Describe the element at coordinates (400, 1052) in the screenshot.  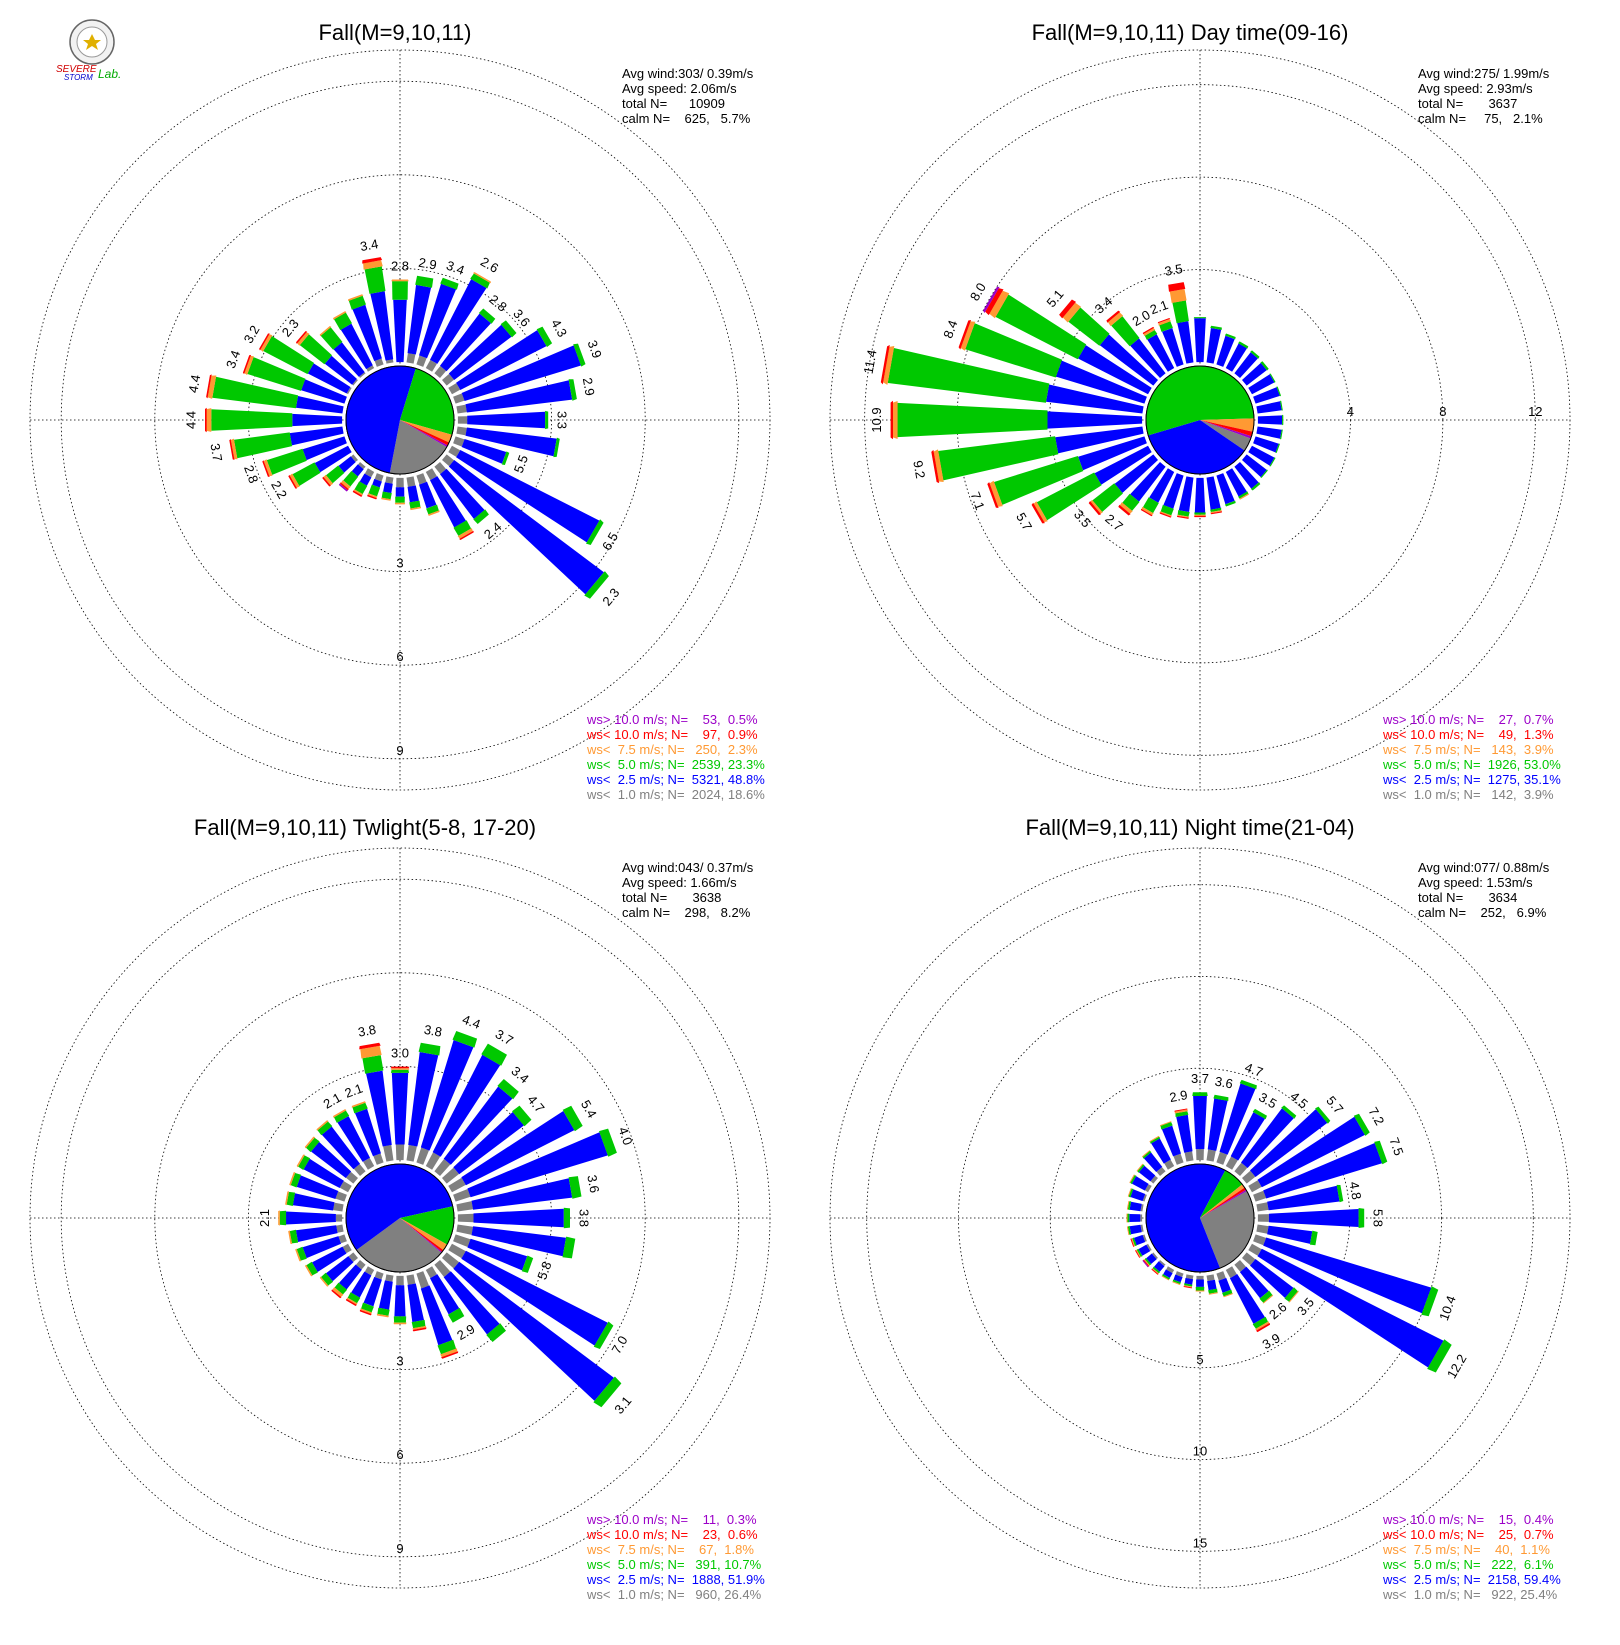
I see `petal-value-label: 3.0` at that location.